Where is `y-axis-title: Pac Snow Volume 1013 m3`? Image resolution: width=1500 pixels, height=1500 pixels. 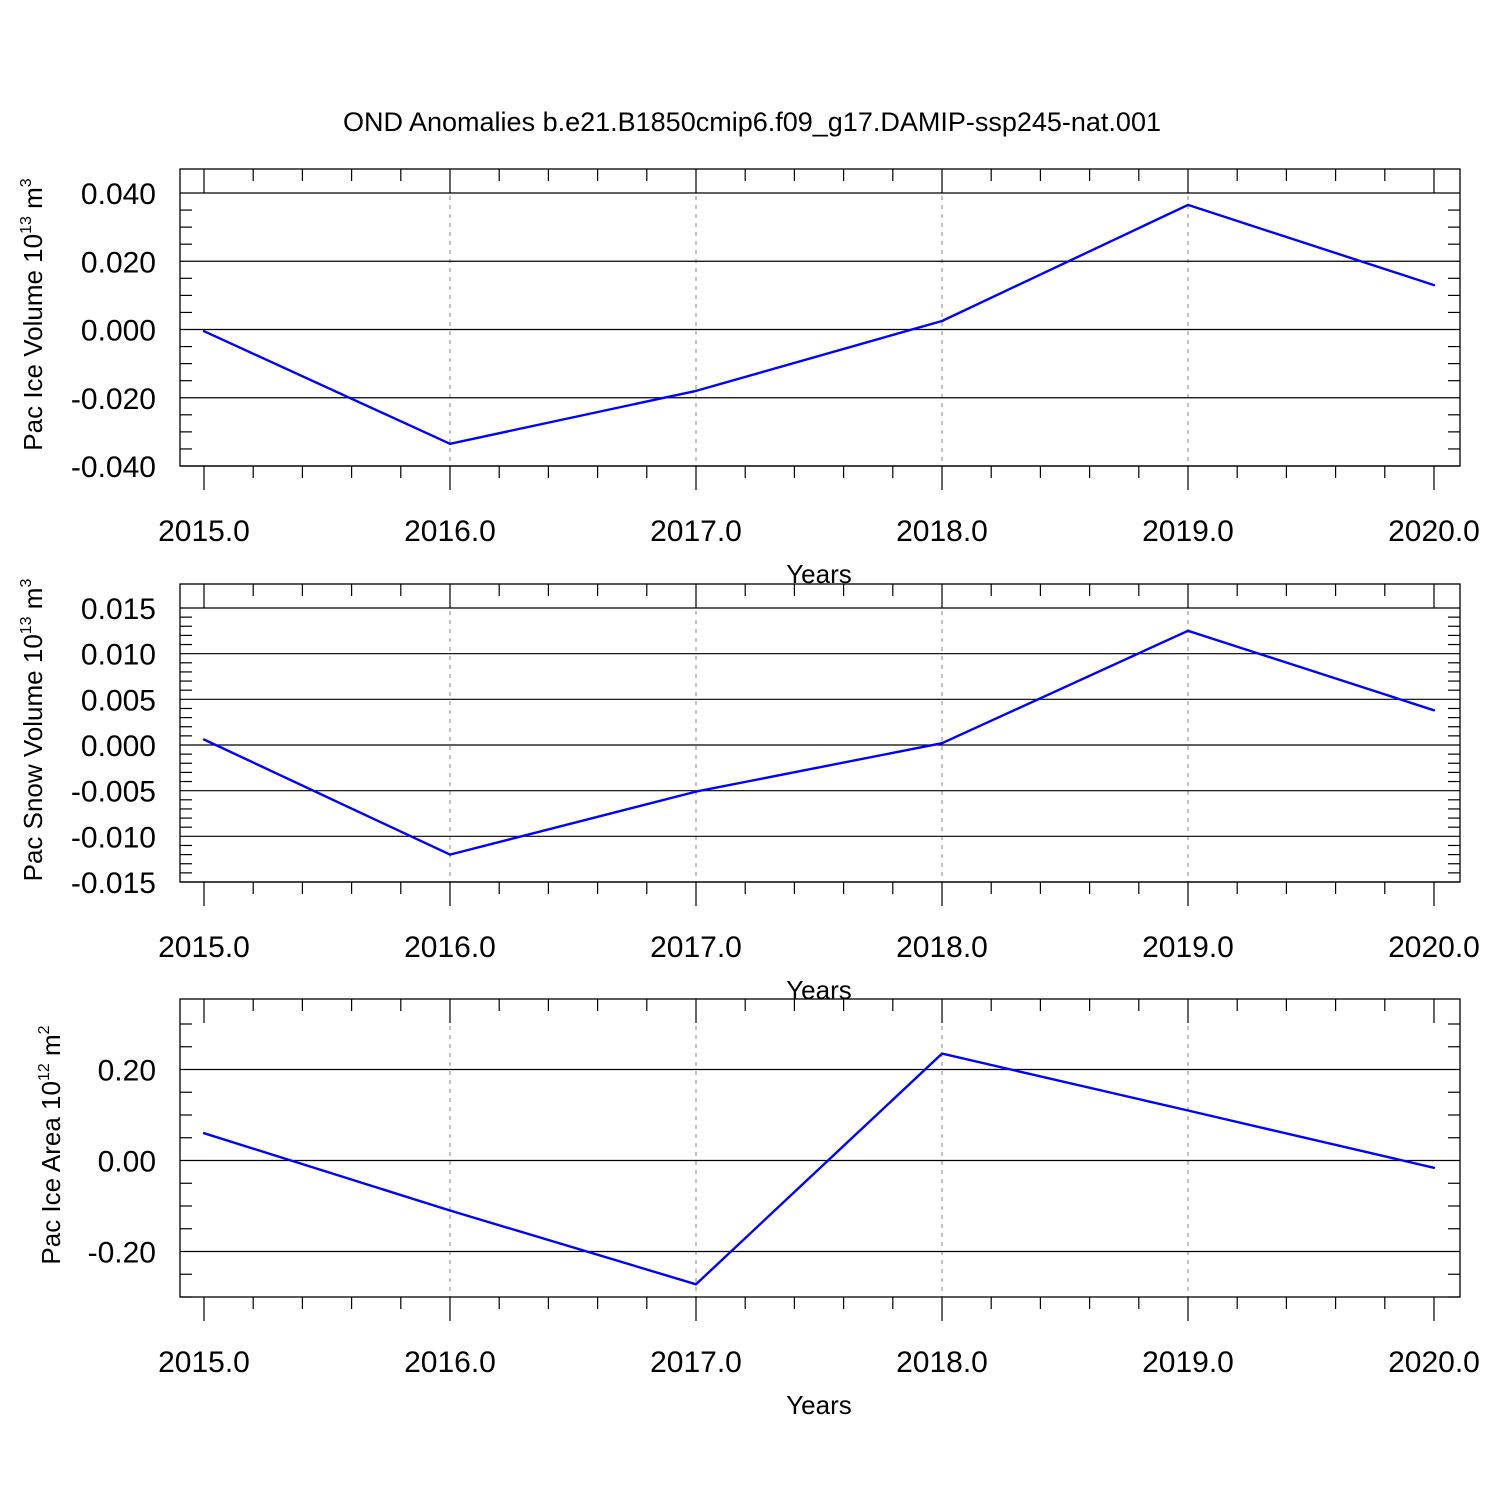 y-axis-title: Pac Snow Volume 1013 m3 is located at coordinates (33, 730).